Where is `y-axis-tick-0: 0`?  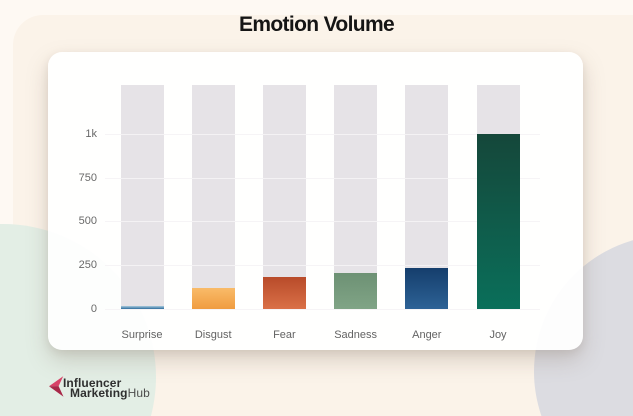
y-axis-tick-0: 0 is located at coordinates (93, 309).